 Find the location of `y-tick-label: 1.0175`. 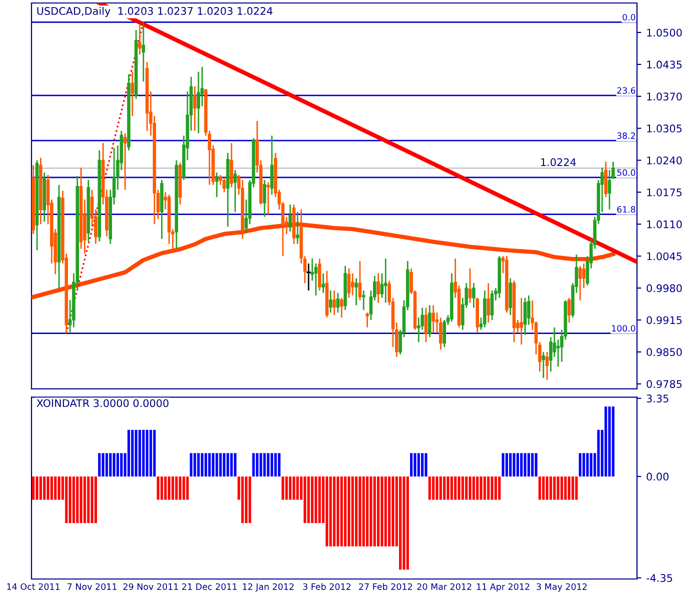

y-tick-label: 1.0175 is located at coordinates (664, 192).